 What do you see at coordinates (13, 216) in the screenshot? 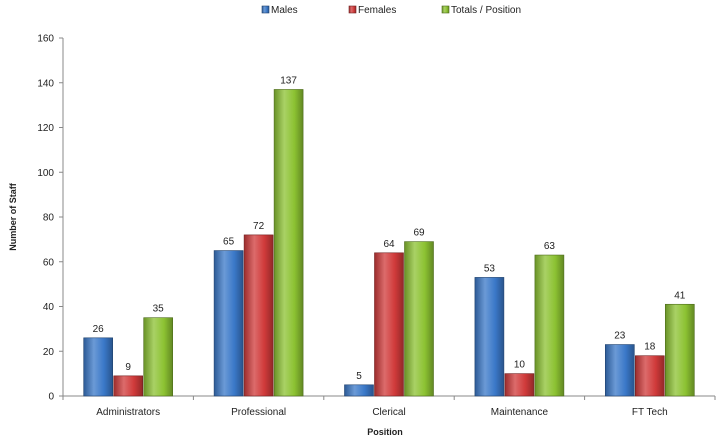
I see `y-axis-title: Number of Staff` at bounding box center [13, 216].